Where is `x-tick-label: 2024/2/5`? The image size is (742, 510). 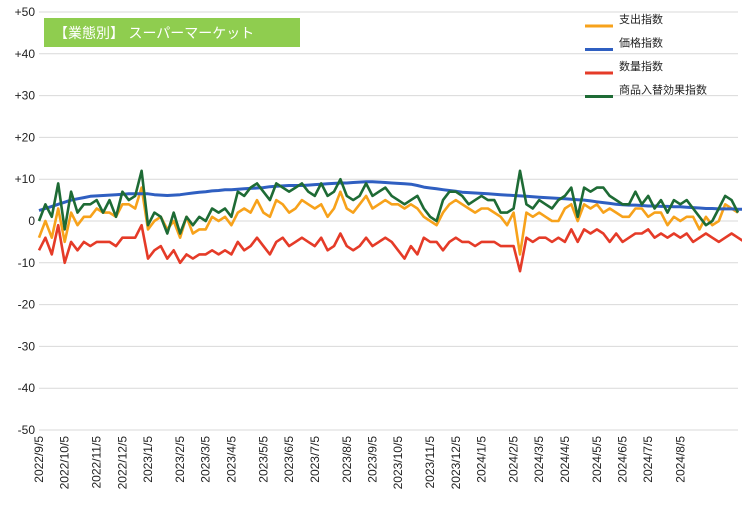 x-tick-label: 2024/2/5 is located at coordinates (514, 459).